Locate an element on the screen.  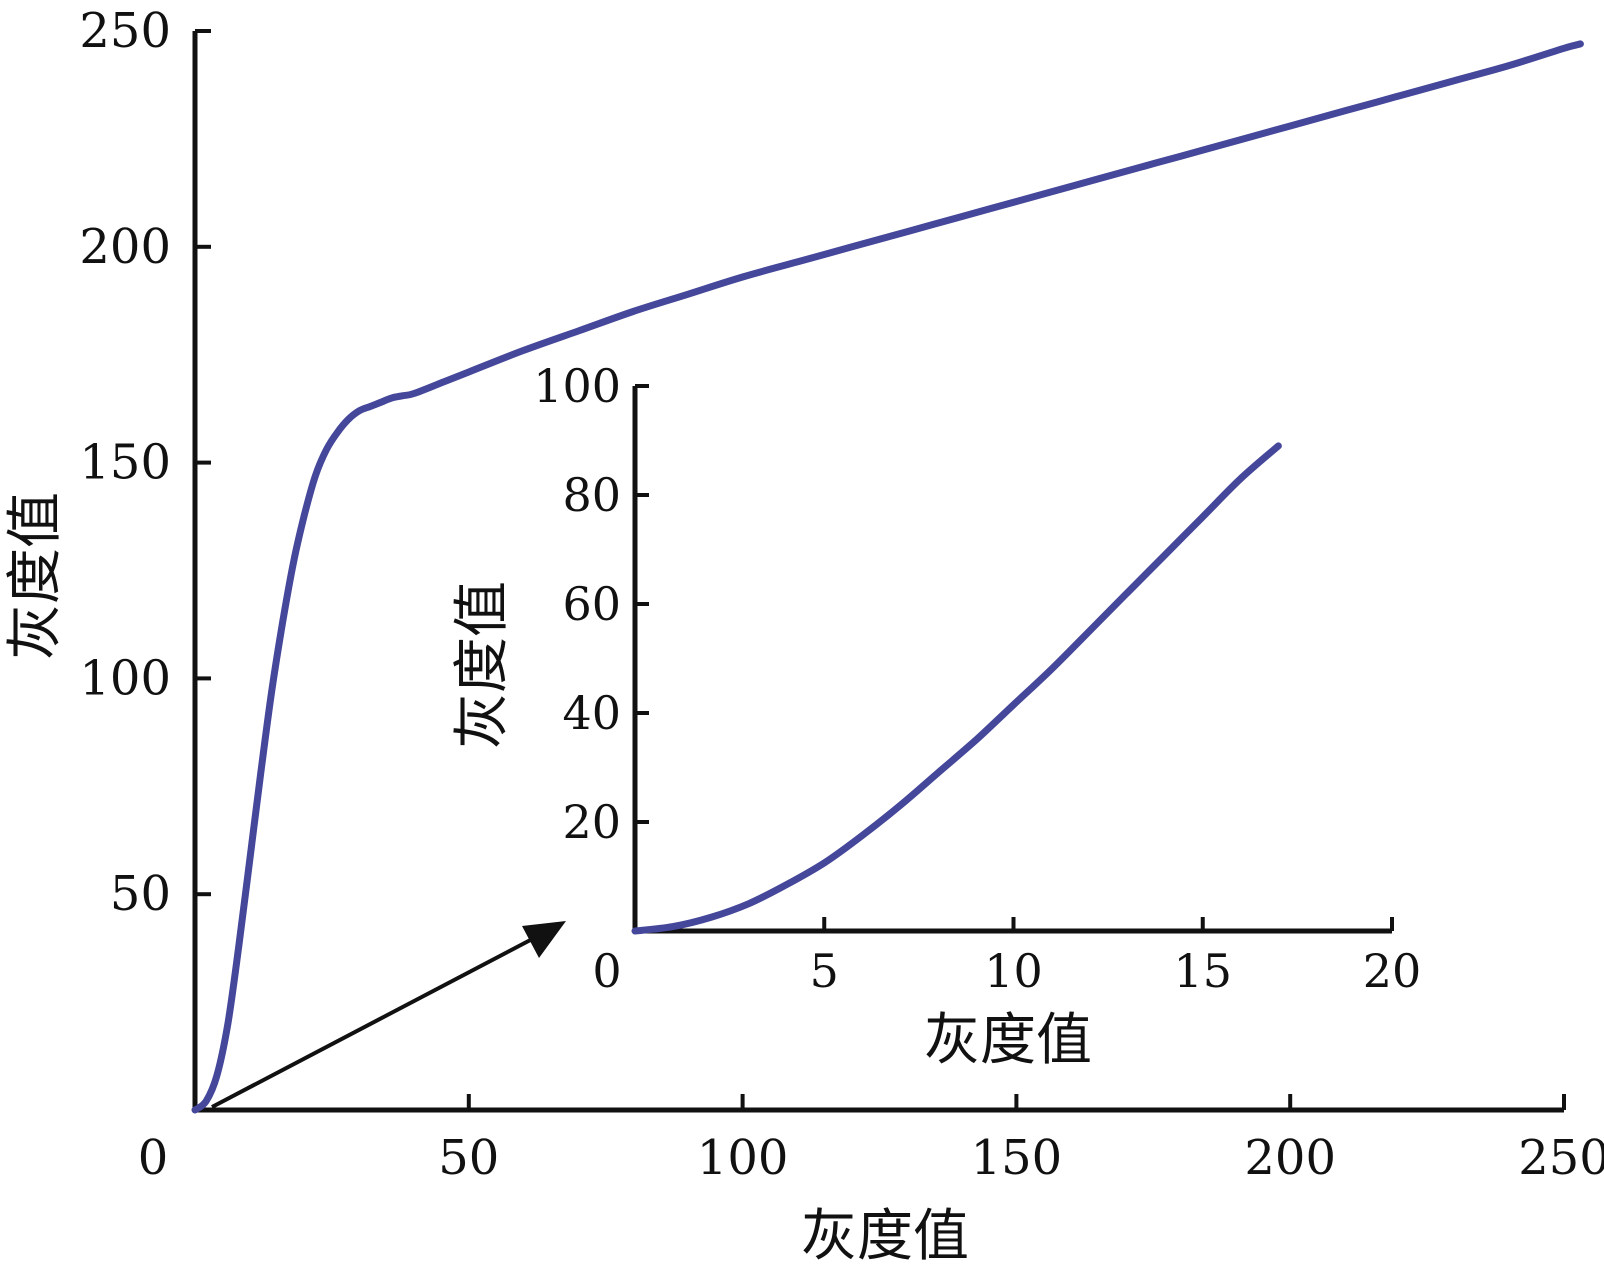
inset-x-tick-label: 0 is located at coordinates (606, 971).